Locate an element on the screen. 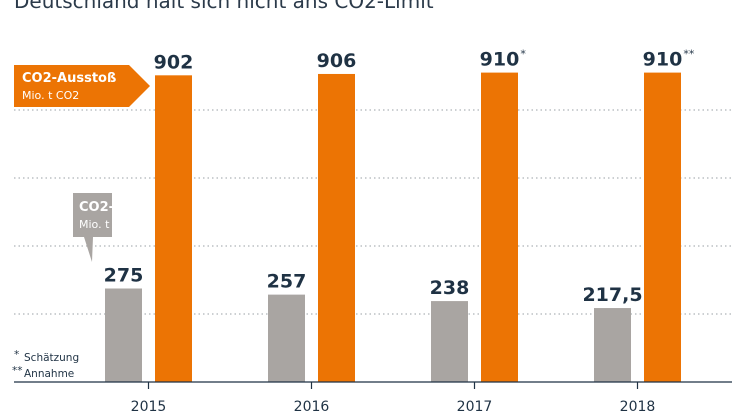  budget-bar-2015 is located at coordinates (123, 335).